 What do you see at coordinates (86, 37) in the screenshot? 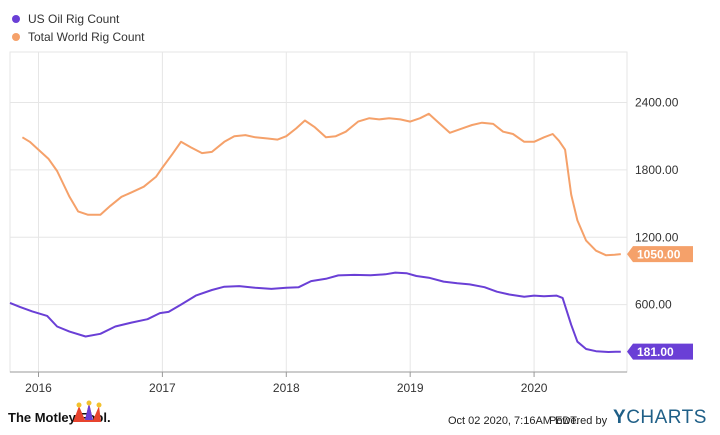
I see `legend-label-world: Total World Rig Count` at bounding box center [86, 37].